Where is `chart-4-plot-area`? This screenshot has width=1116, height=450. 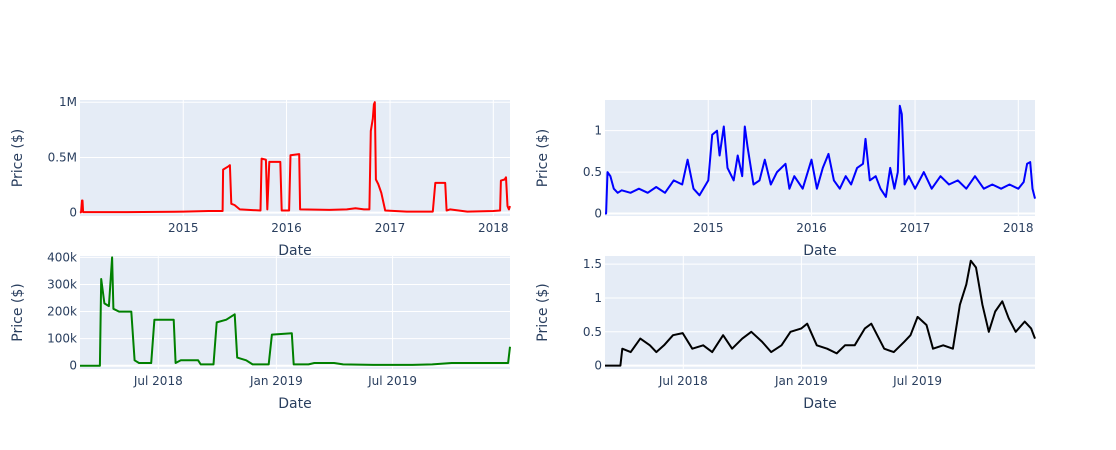 chart-4-plot-area is located at coordinates (820, 312).